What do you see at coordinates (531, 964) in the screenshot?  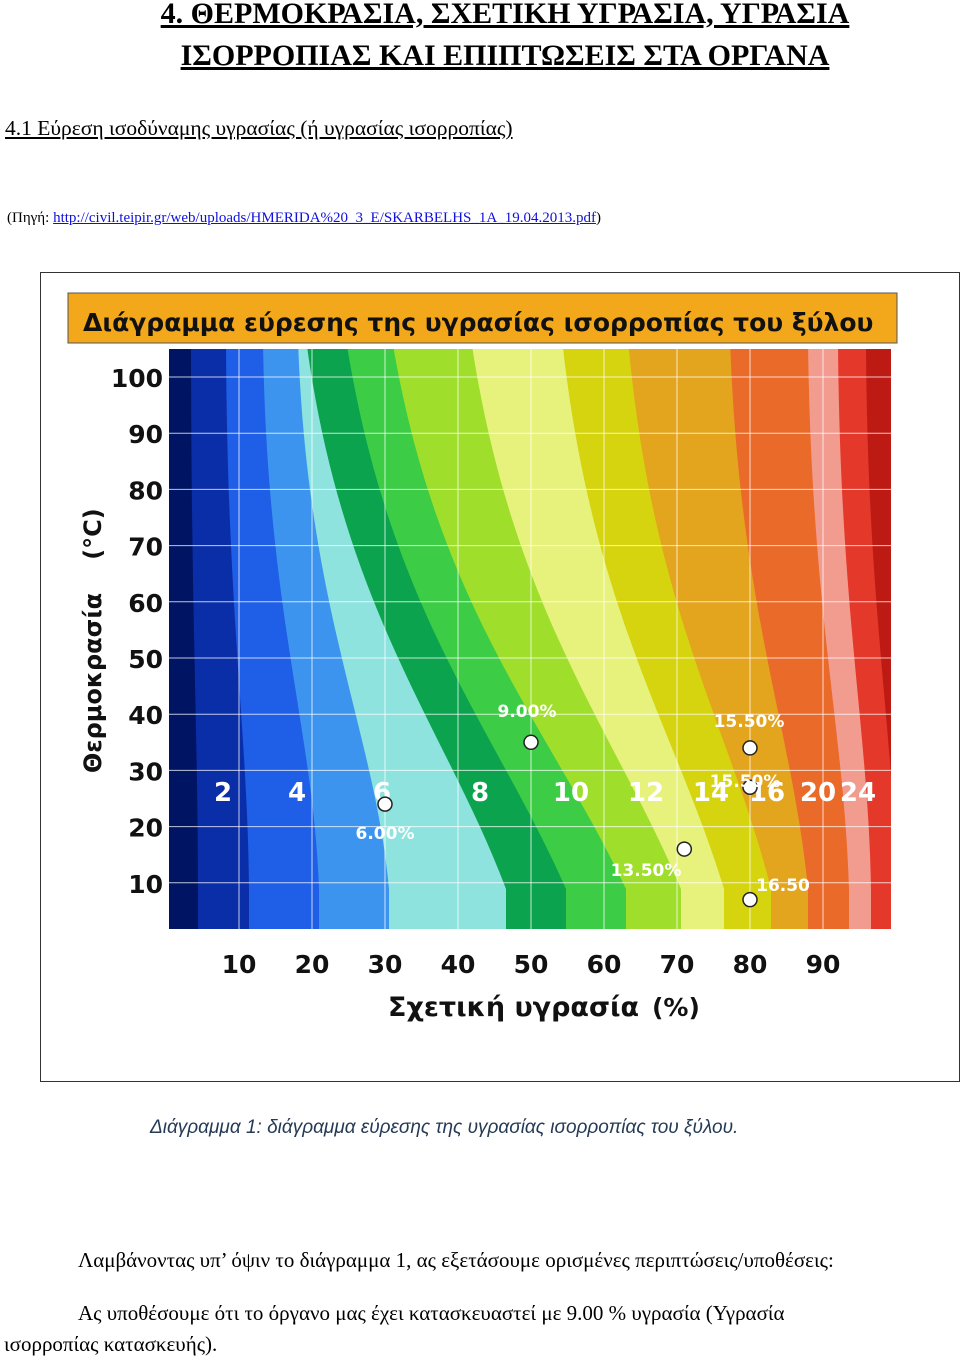 I see `x-tick-label: 50` at bounding box center [531, 964].